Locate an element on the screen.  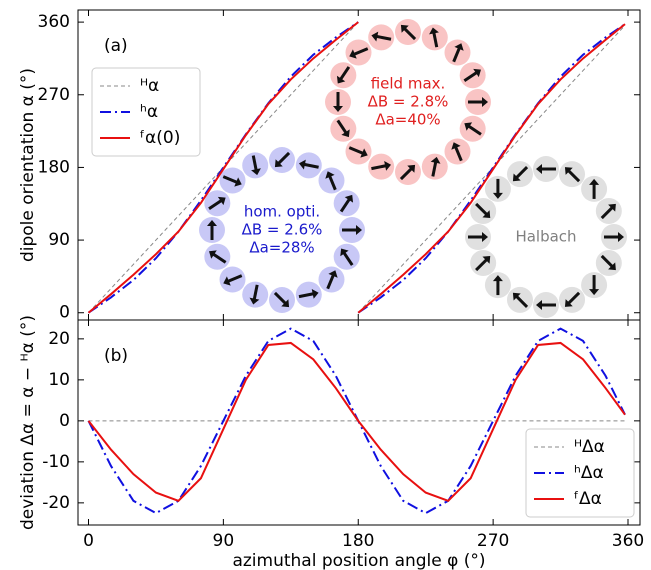
x-tick-label: 0 is located at coordinates (88, 541).